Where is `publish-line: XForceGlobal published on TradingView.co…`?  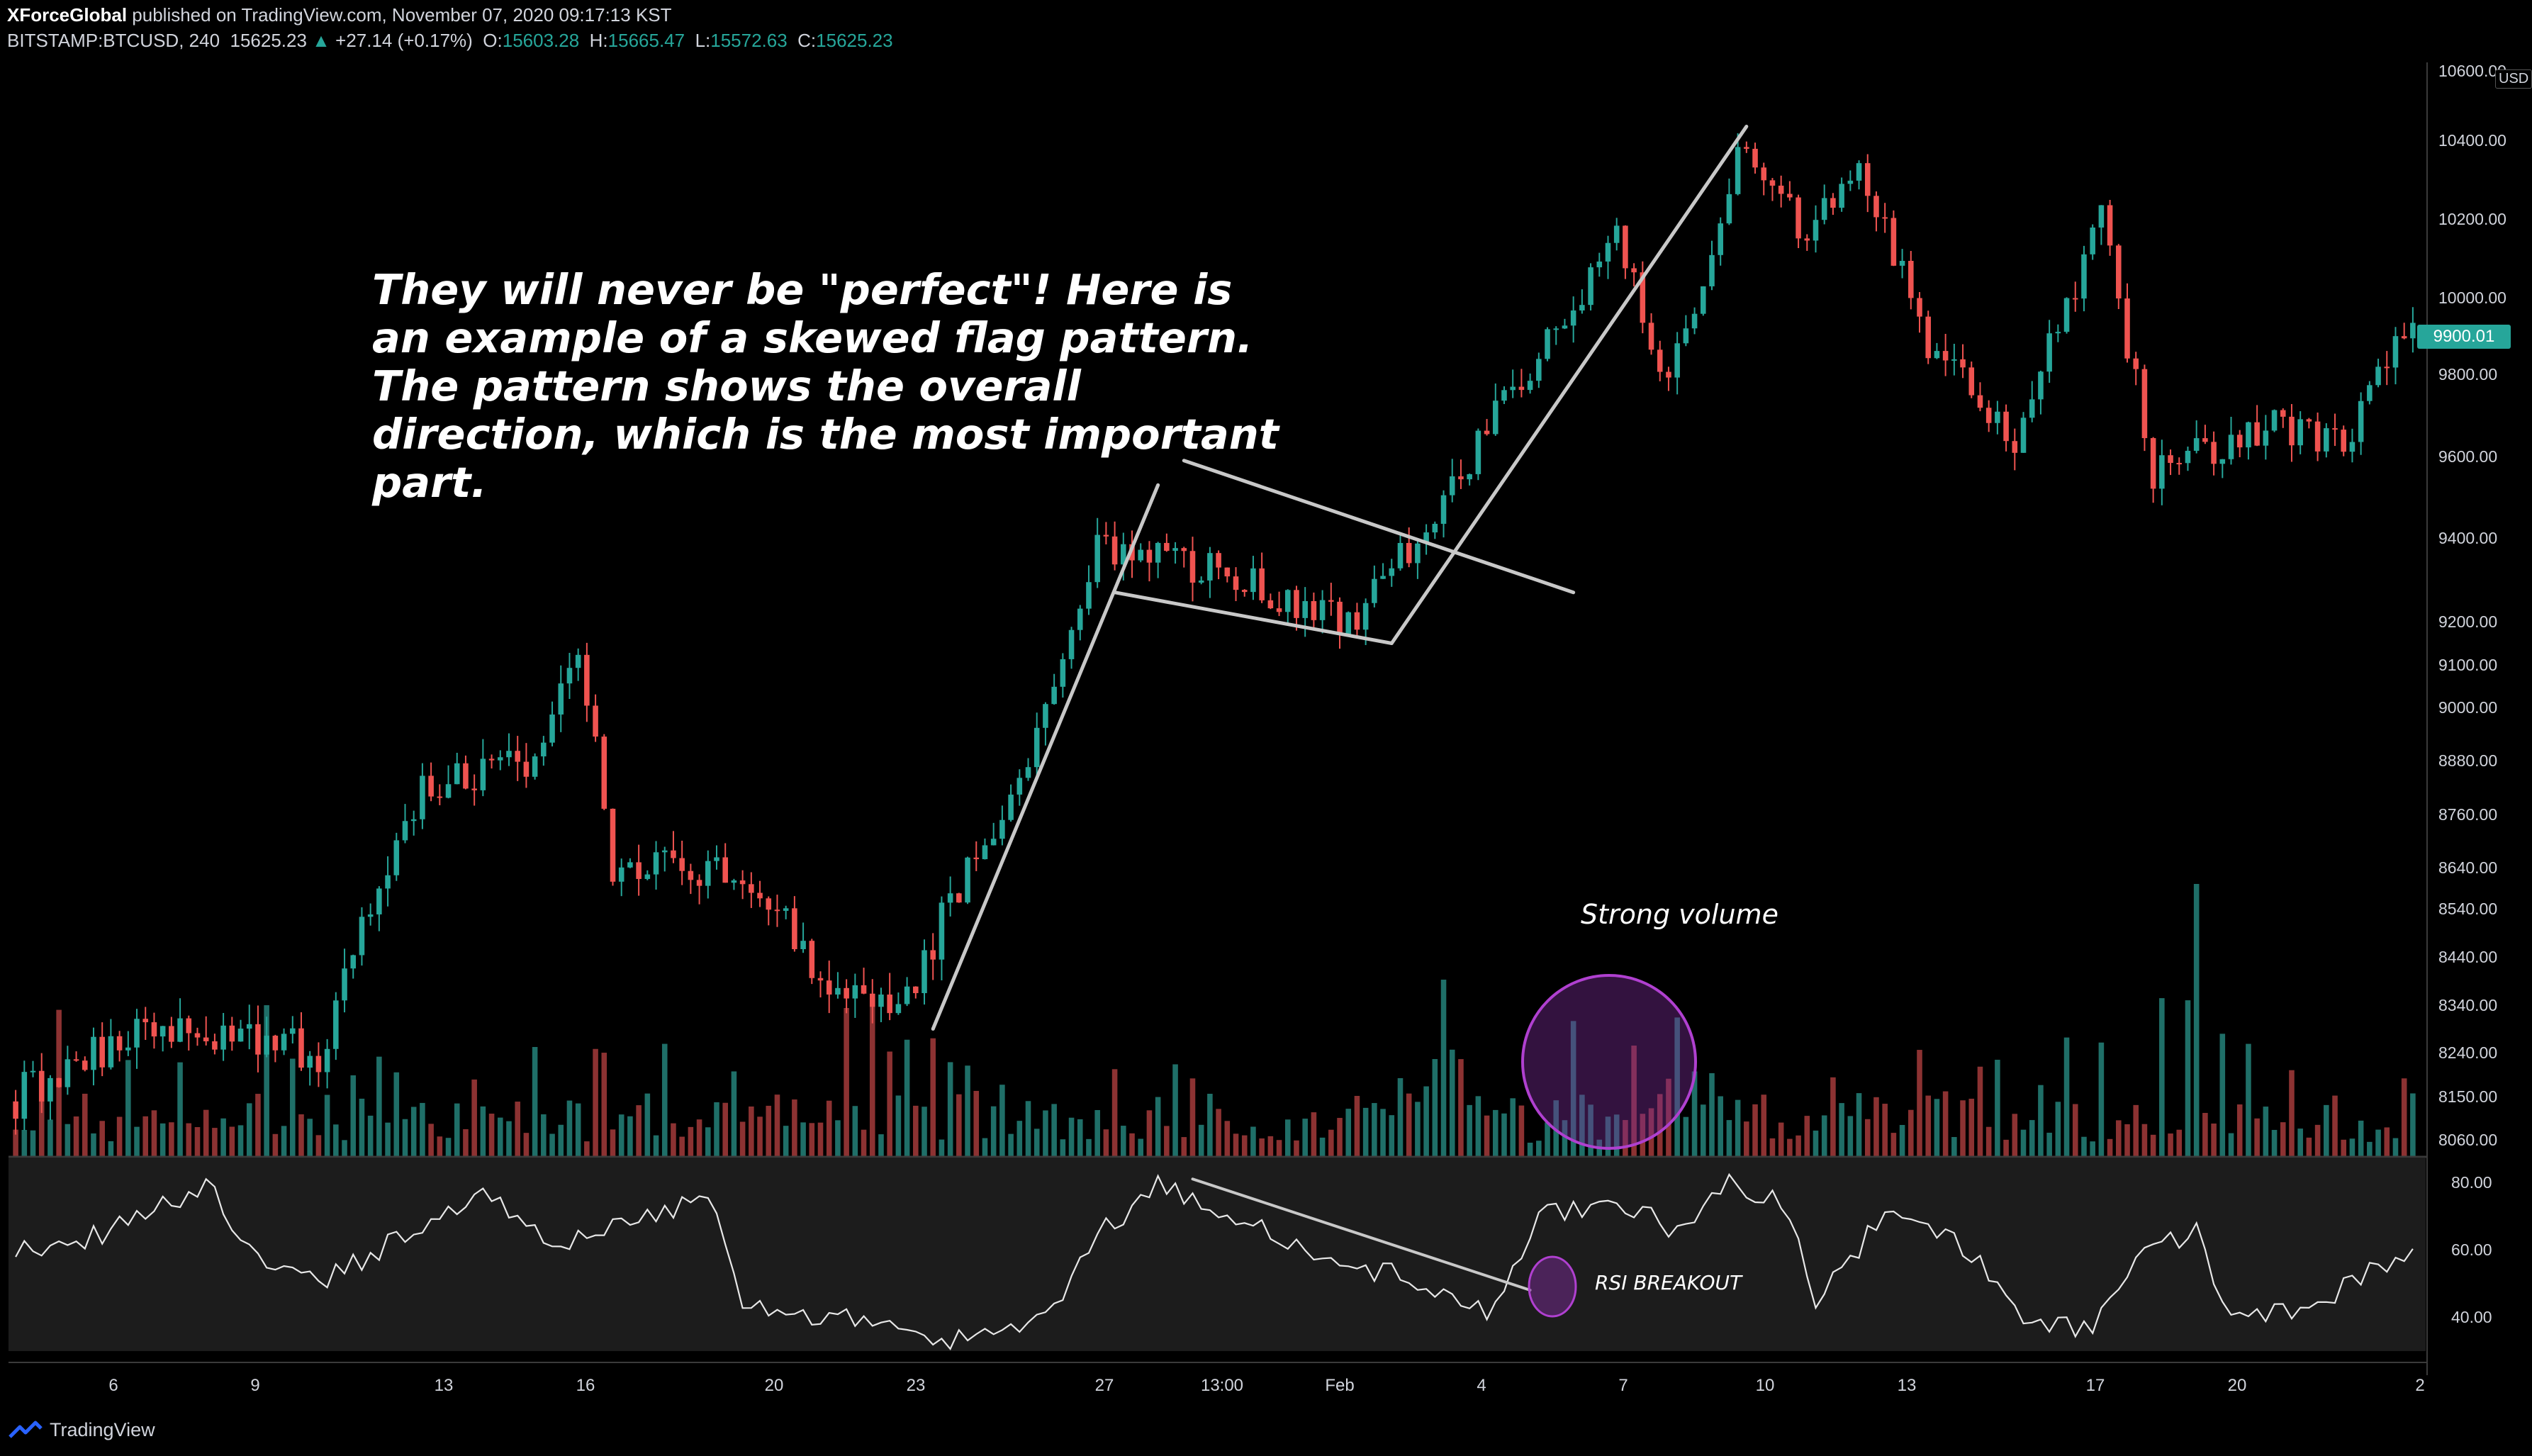 publish-line: XForceGlobal published on TradingView.co… is located at coordinates (339, 15).